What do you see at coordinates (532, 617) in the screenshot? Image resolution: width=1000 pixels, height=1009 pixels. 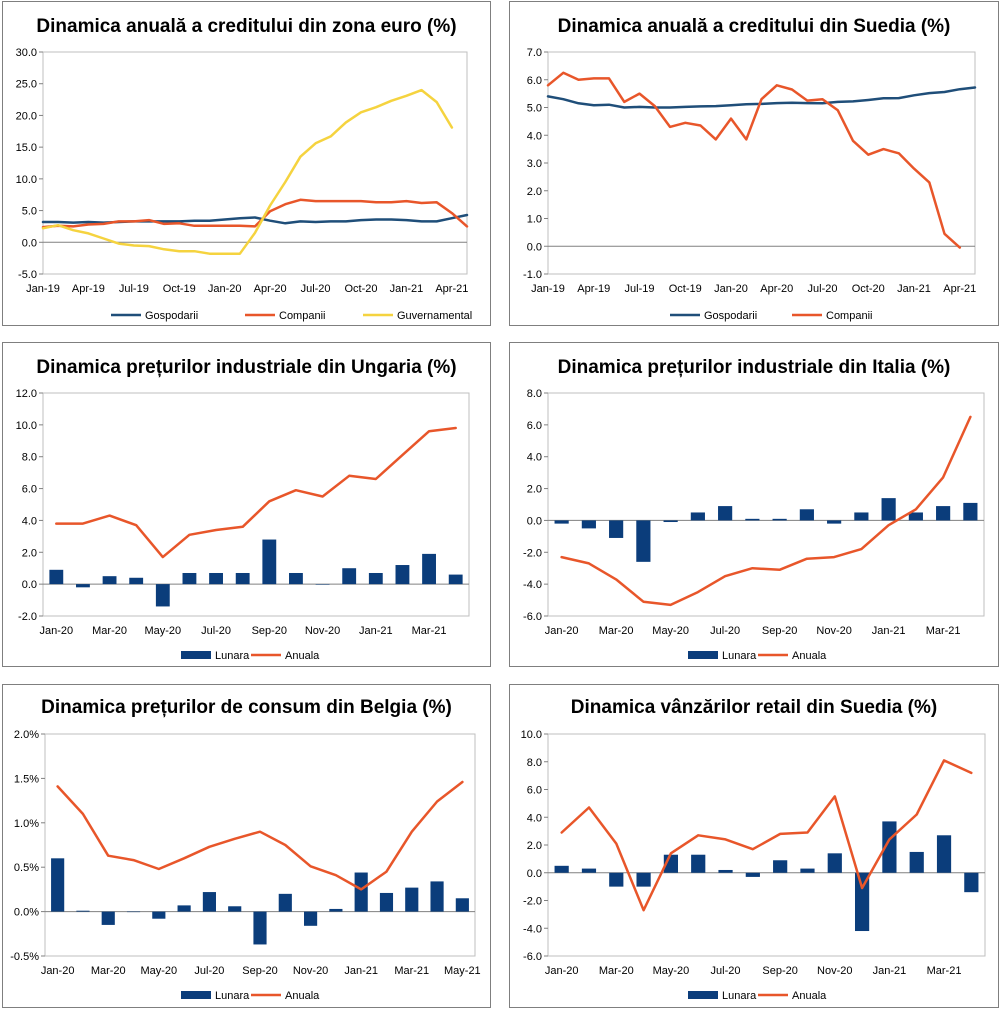 I see `y-tick-label: -6.0` at bounding box center [532, 617].